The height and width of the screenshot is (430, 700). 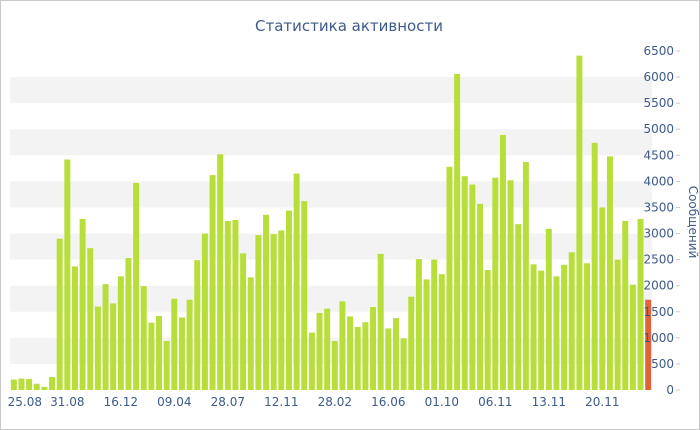 What do you see at coordinates (388, 402) in the screenshot?
I see `x-tick-label: 16.06` at bounding box center [388, 402].